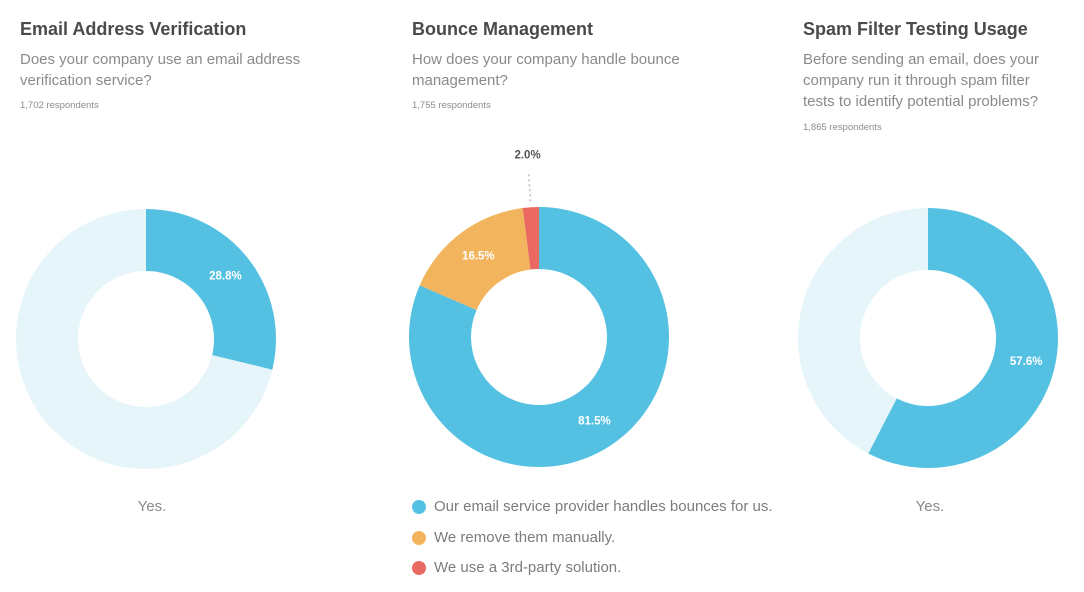 This screenshot has width=1084, height=592. What do you see at coordinates (478, 256) in the screenshot?
I see `slice-label: 16.5%` at bounding box center [478, 256].